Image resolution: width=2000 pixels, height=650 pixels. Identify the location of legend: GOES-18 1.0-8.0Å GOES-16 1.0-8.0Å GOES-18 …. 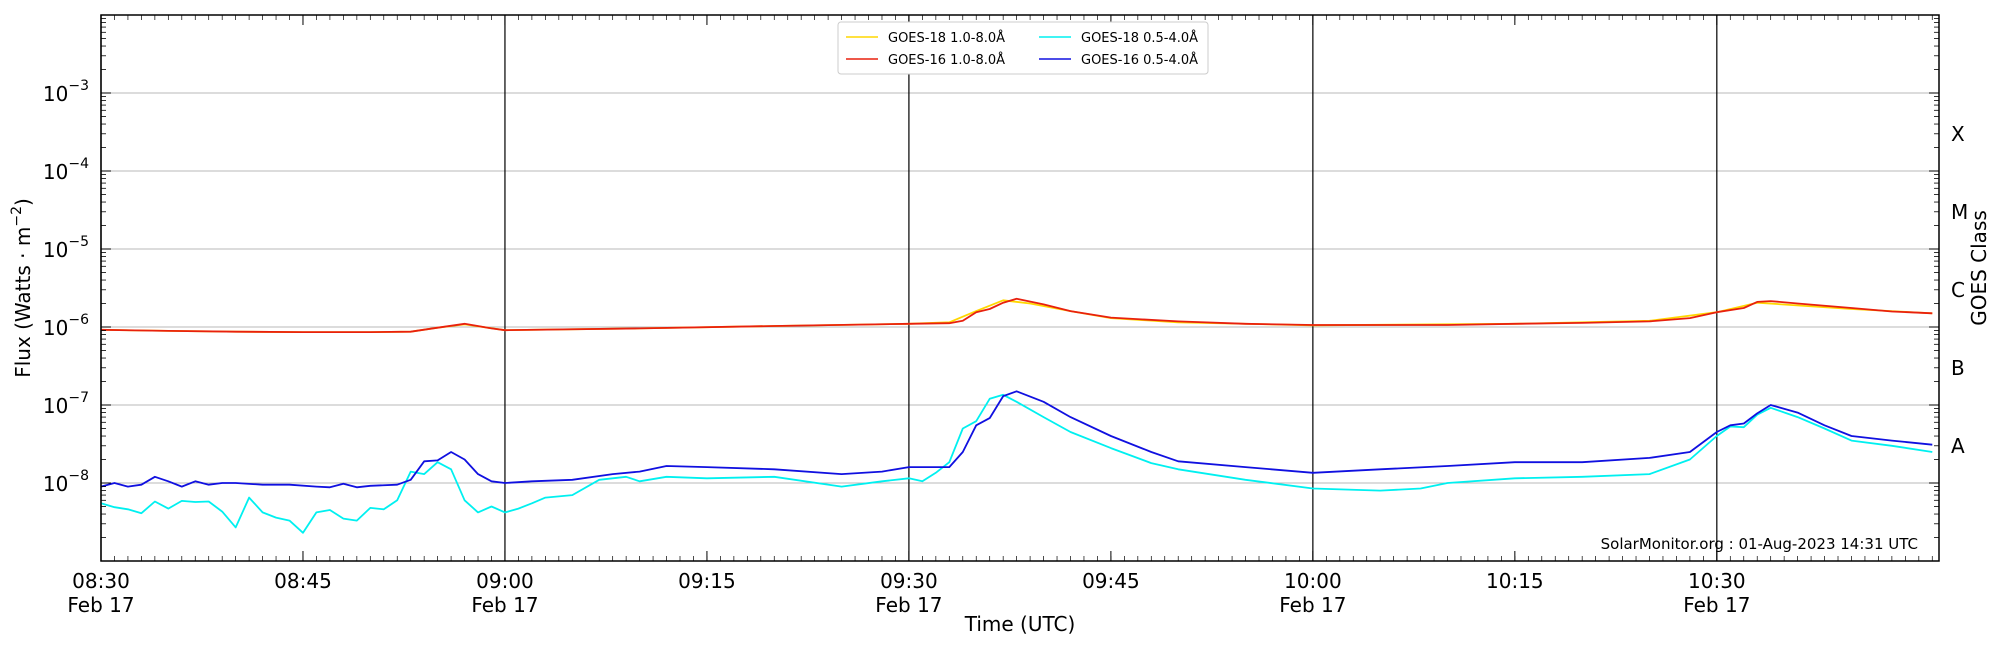
(1023, 48).